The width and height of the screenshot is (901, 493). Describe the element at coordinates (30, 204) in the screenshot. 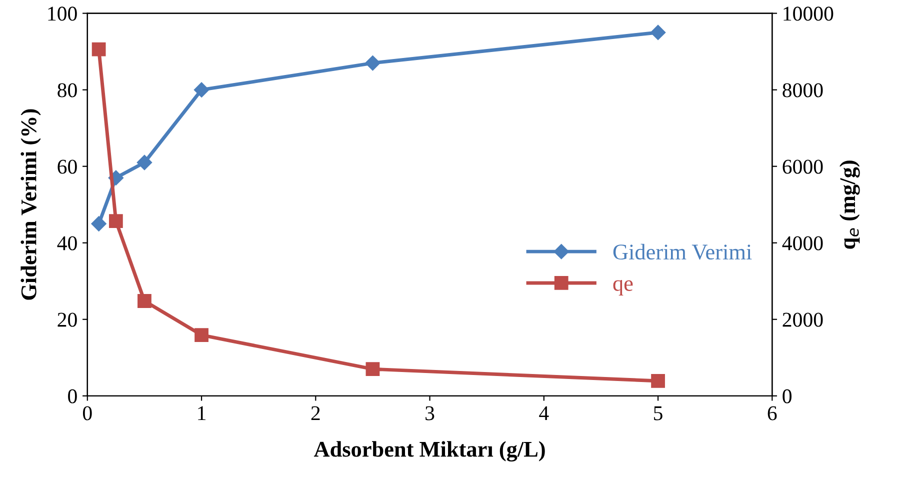

I see `y-axis-title: Giderim Verimi (%)` at that location.